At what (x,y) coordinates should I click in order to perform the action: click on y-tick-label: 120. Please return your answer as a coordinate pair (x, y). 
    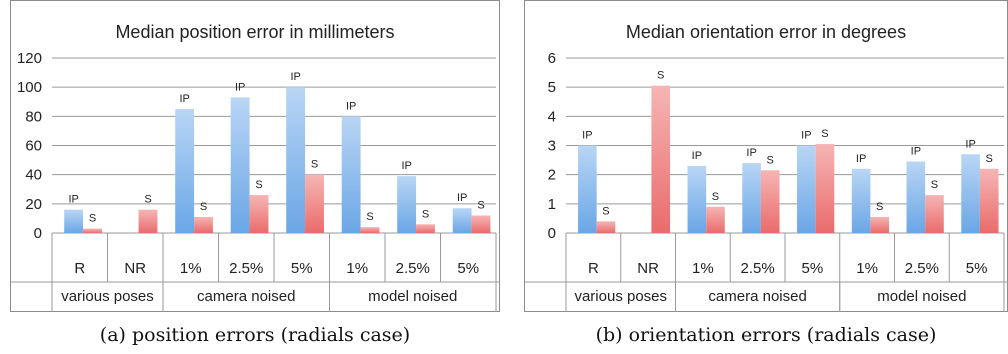
    Looking at the image, I should click on (29, 58).